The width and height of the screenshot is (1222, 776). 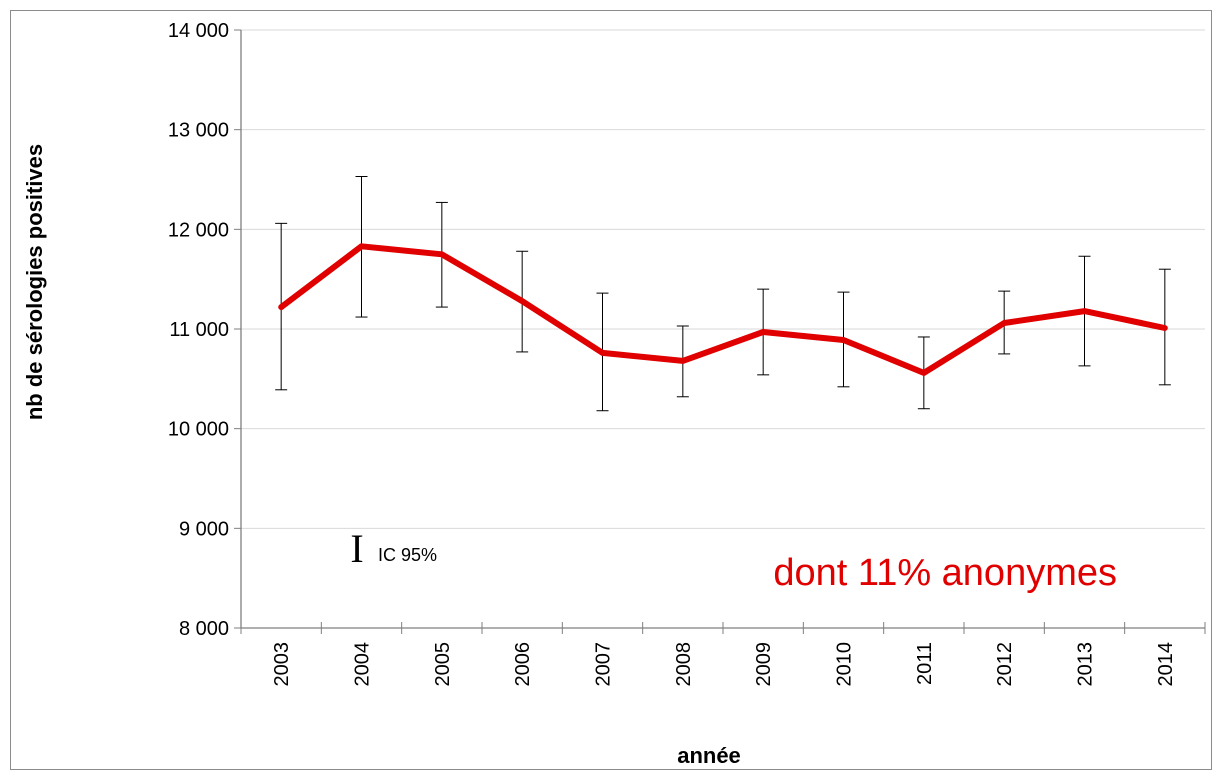 I want to click on series-line, so click(x=723, y=309).